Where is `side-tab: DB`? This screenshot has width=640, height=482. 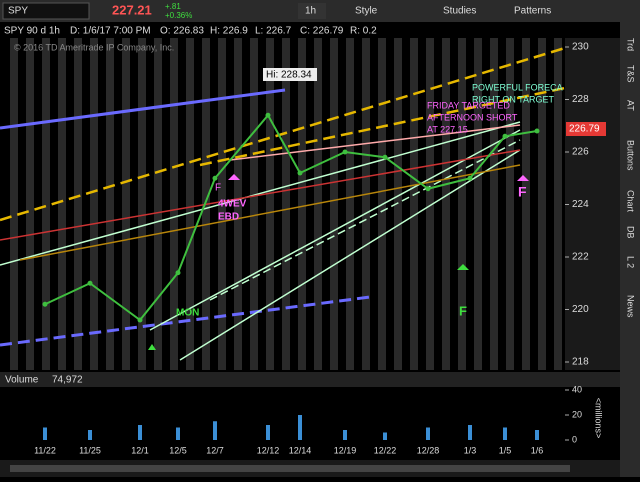 side-tab: DB is located at coordinates (631, 232).